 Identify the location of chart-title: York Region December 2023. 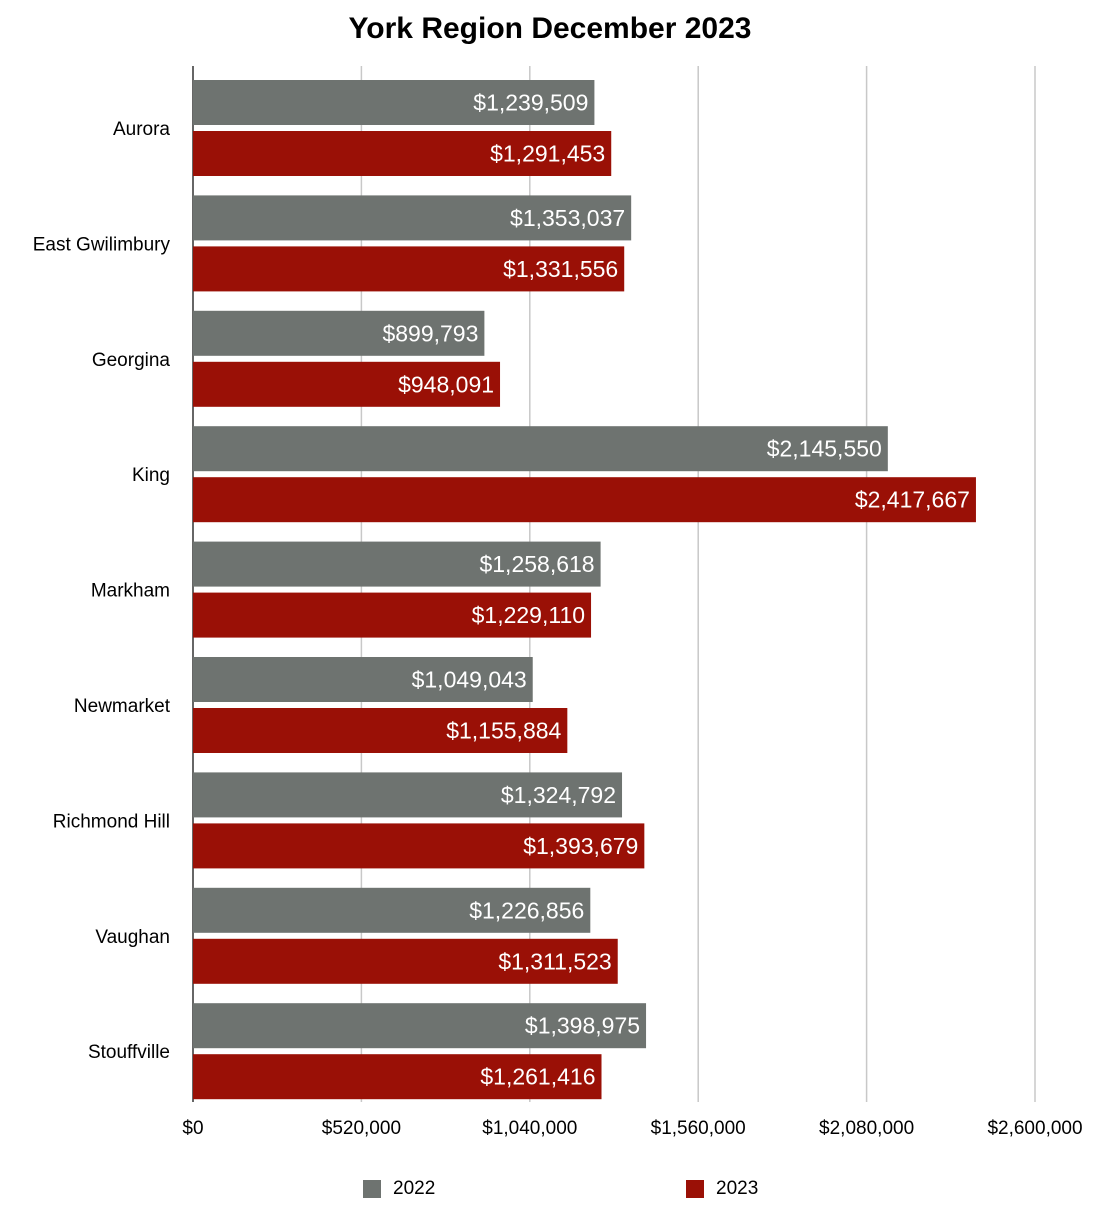
(550, 28).